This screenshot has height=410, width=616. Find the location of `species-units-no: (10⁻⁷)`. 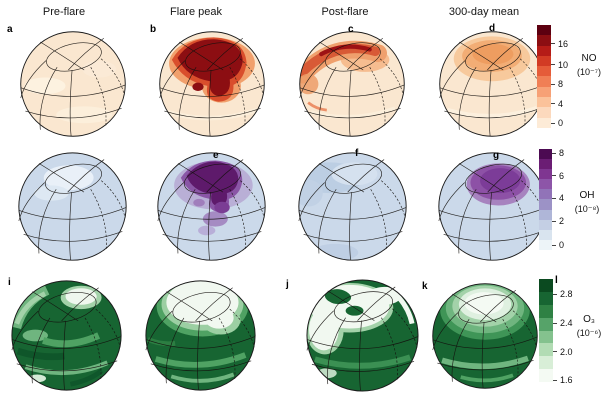

species-units-no: (10⁻⁷) is located at coordinates (588, 72).